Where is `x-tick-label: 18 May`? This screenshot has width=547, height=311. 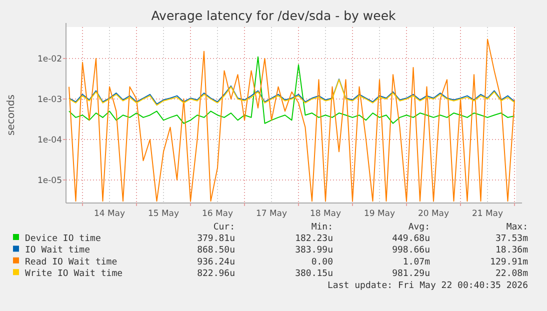
x-tick-label: 18 May is located at coordinates (326, 214).